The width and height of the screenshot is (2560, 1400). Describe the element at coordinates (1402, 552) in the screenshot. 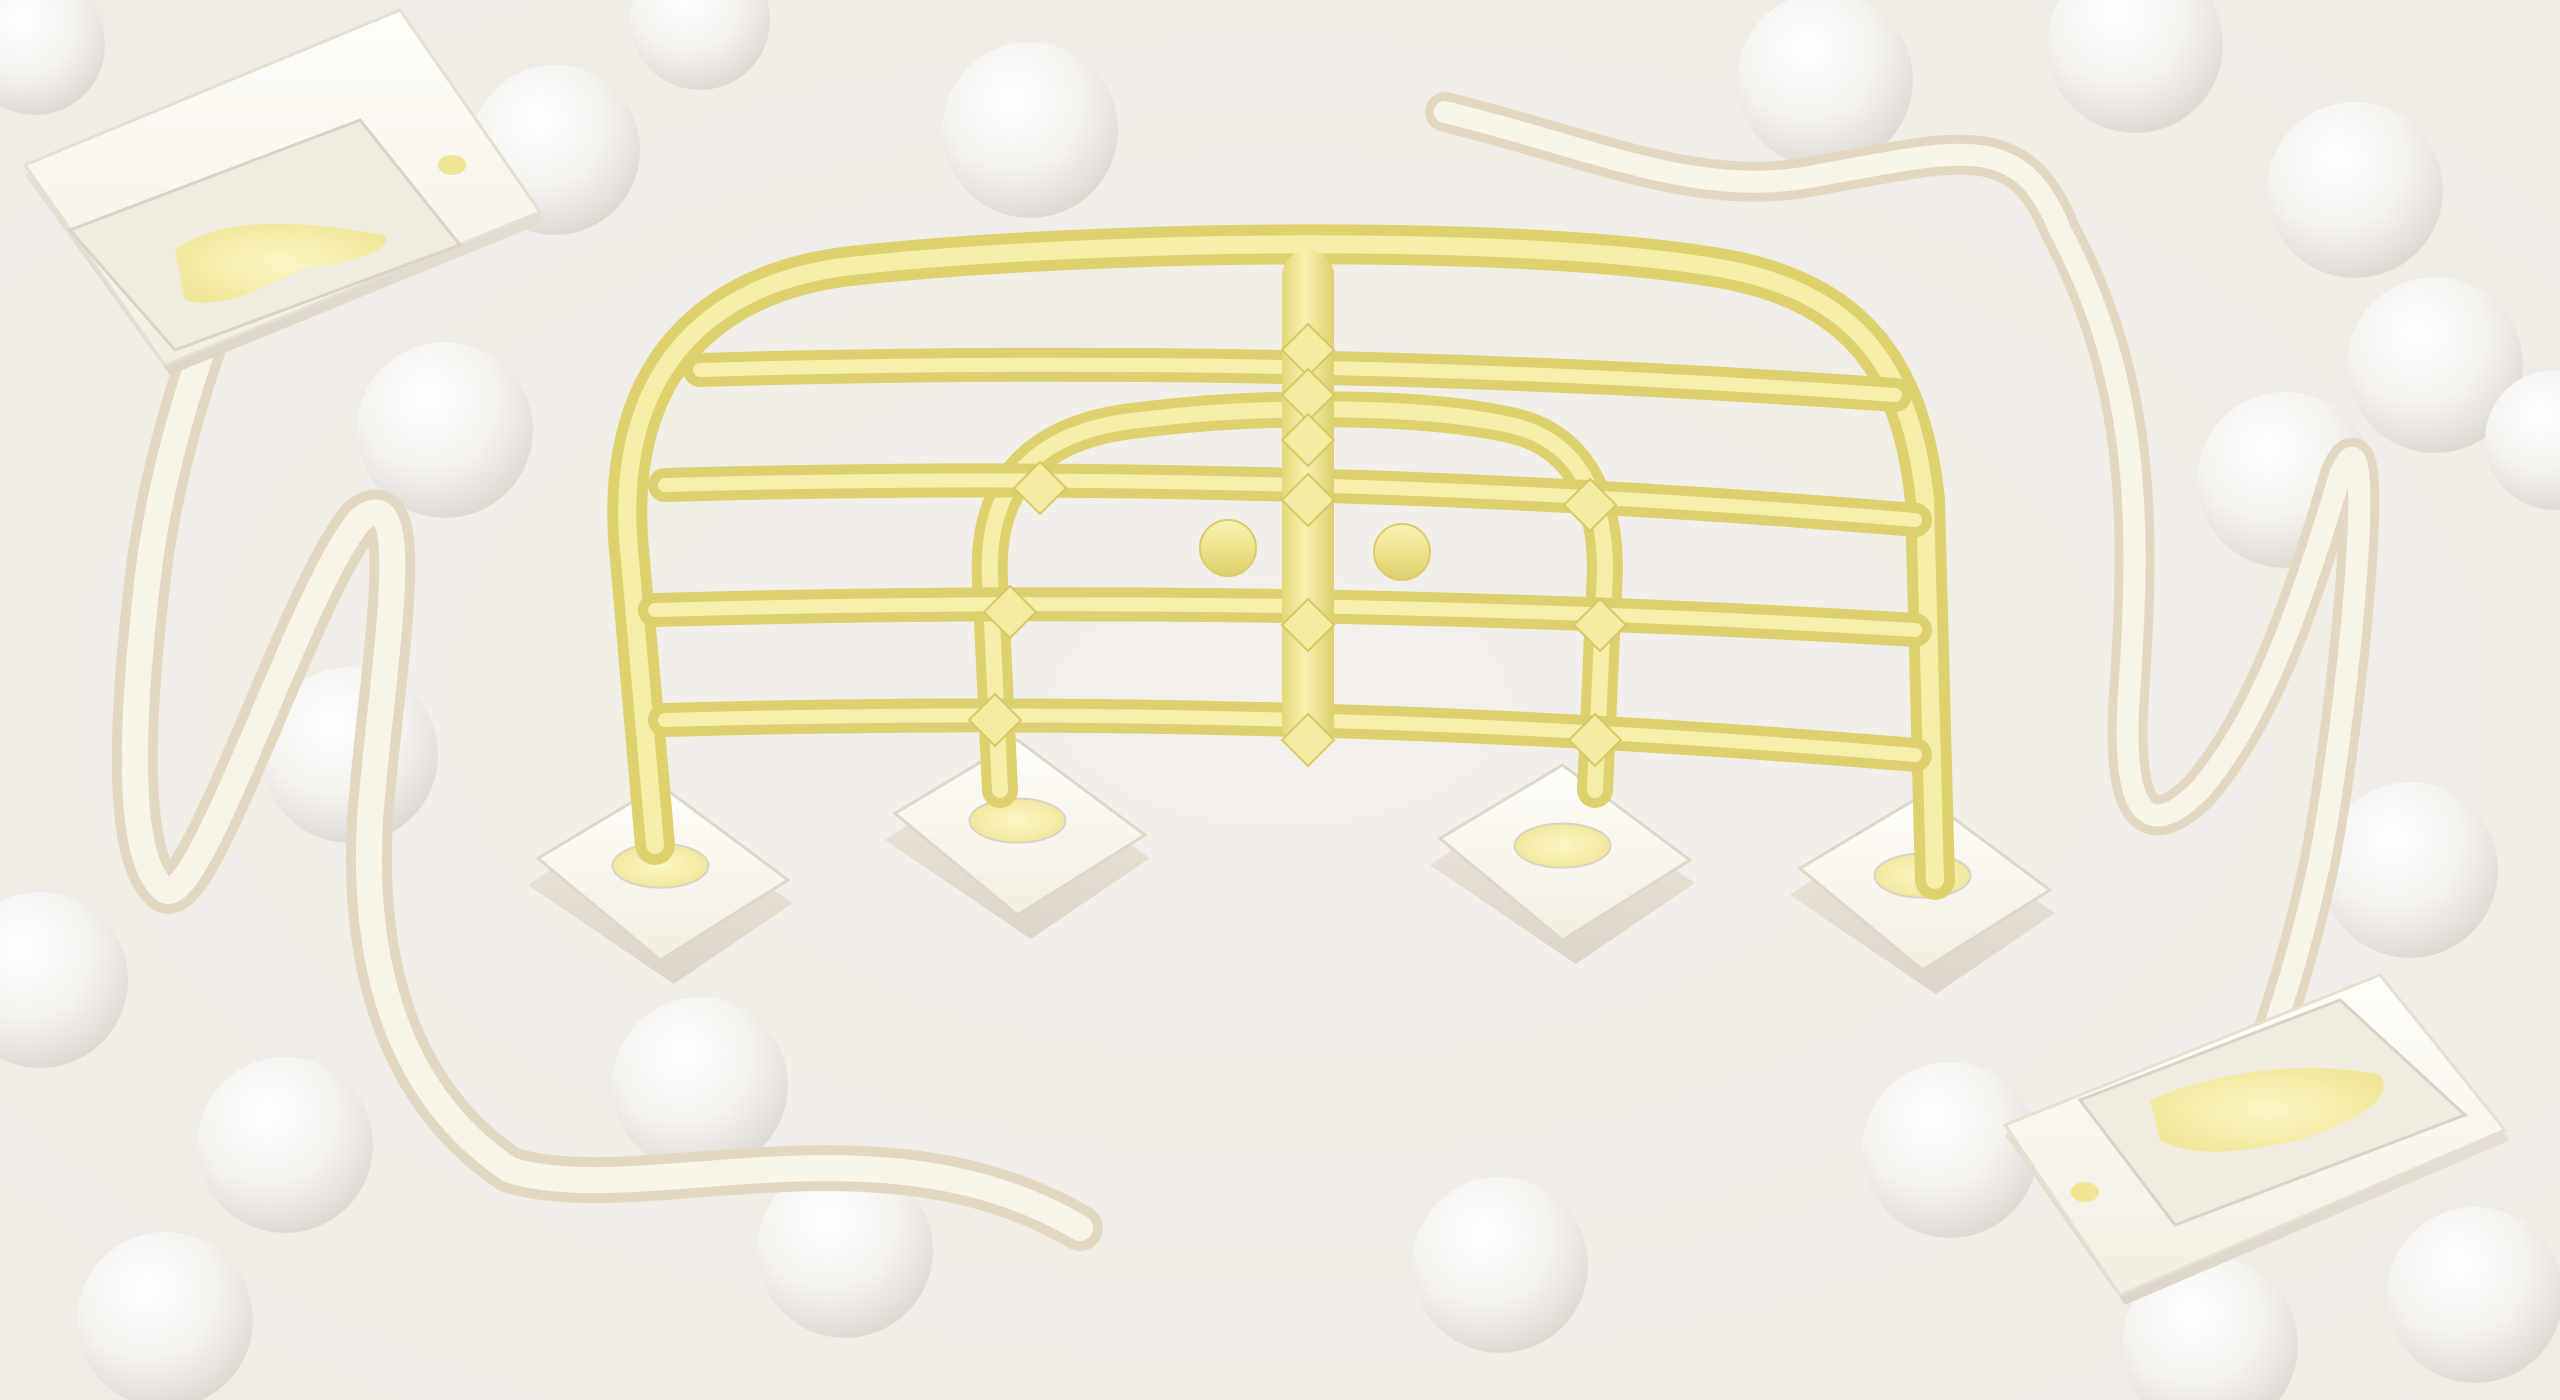

I see `fence-ball-right` at that location.